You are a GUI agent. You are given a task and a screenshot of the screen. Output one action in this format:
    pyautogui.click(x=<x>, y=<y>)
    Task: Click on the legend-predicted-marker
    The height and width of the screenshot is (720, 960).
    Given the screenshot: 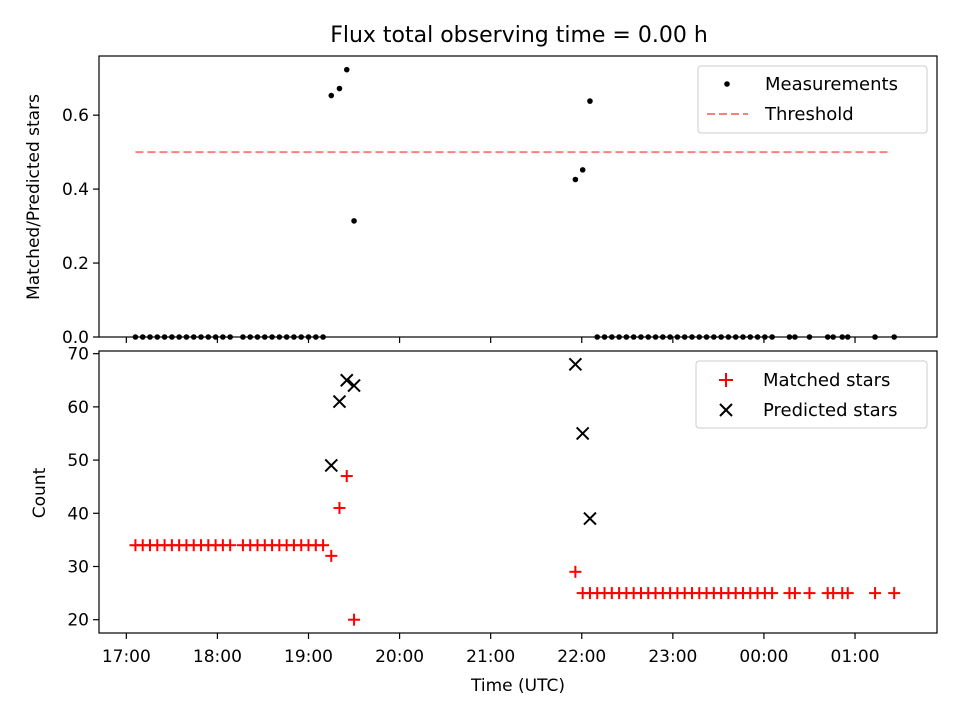 What is the action you would take?
    pyautogui.click(x=726, y=410)
    